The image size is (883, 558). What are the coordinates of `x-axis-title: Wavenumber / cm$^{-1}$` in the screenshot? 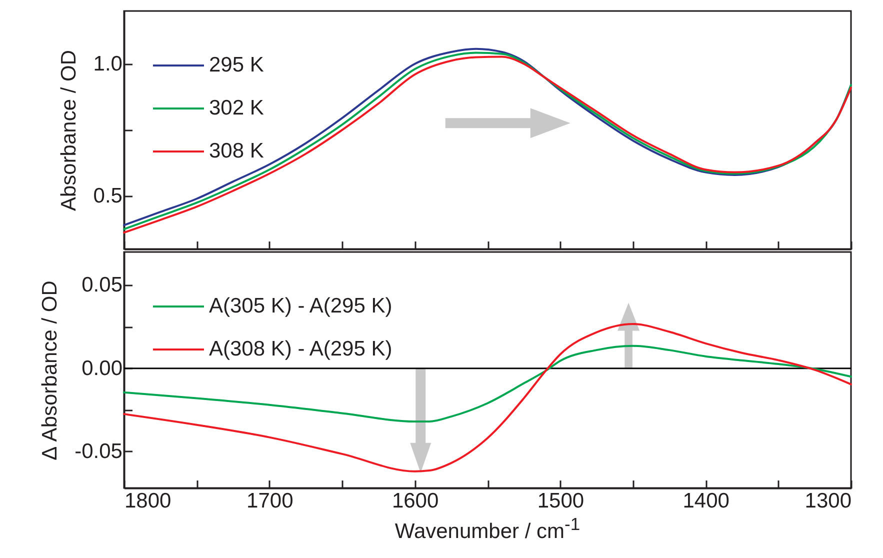 It's located at (488, 529).